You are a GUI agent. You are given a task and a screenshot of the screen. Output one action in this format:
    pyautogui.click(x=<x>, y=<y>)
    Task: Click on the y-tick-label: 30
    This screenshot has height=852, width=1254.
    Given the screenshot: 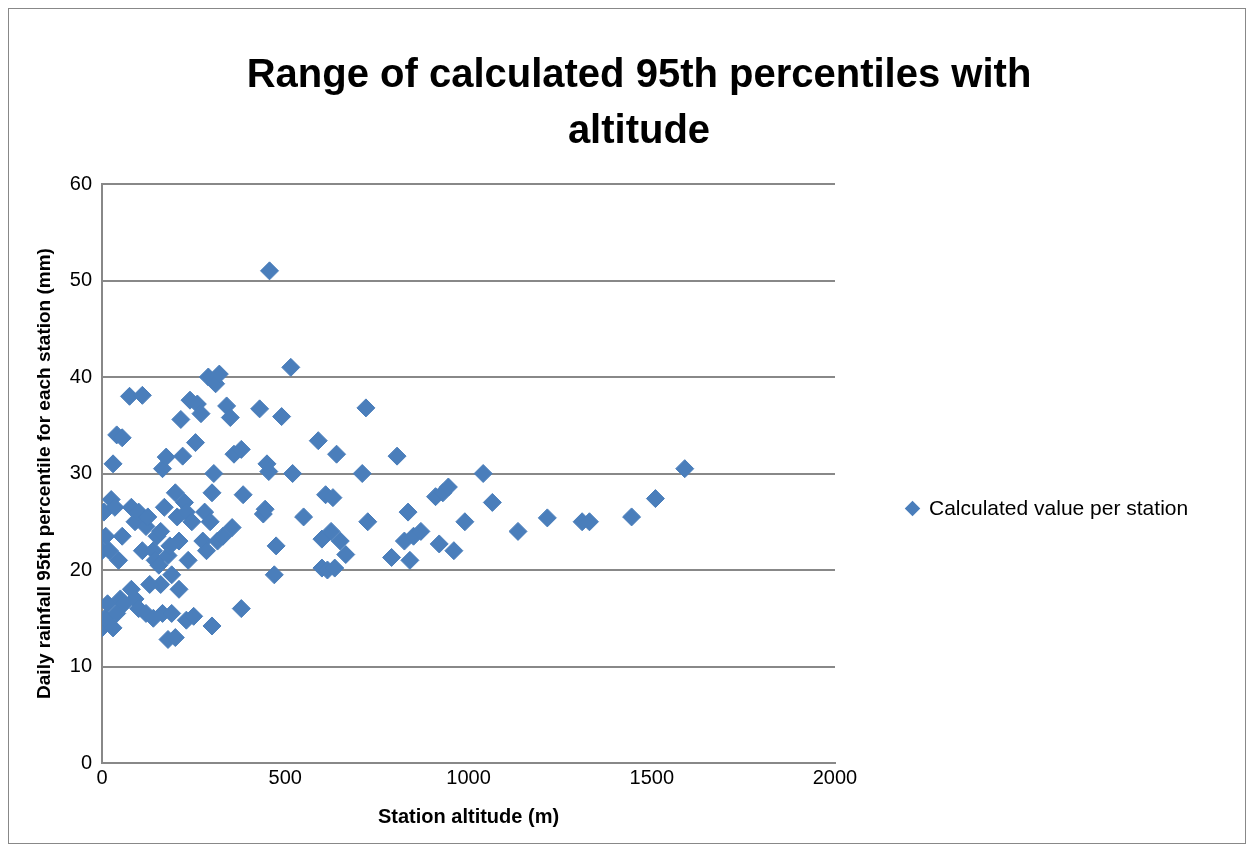 What is the action you would take?
    pyautogui.click(x=81, y=472)
    